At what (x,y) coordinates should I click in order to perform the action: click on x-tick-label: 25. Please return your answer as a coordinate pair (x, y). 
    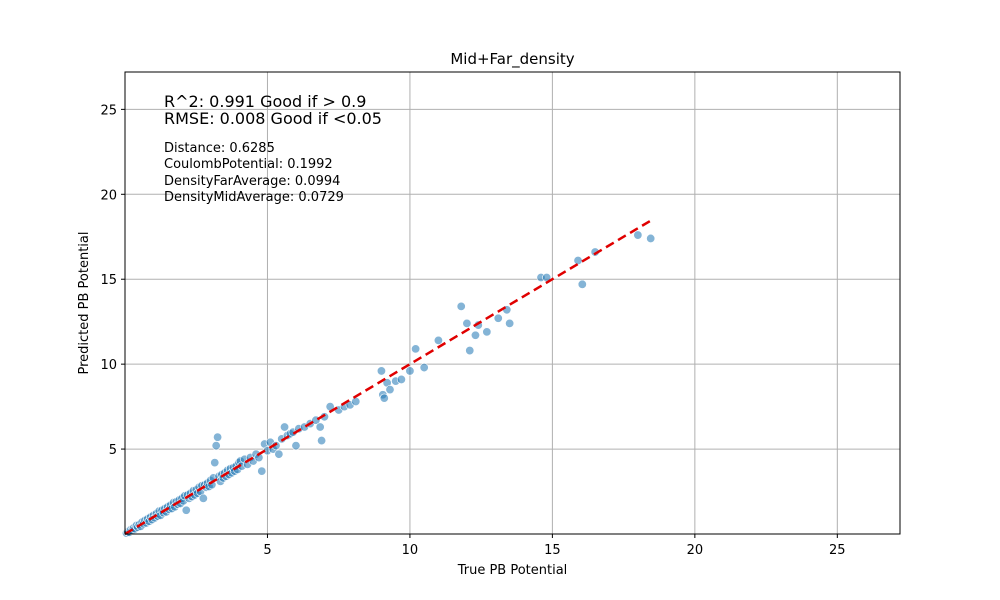
    Looking at the image, I should click on (837, 550).